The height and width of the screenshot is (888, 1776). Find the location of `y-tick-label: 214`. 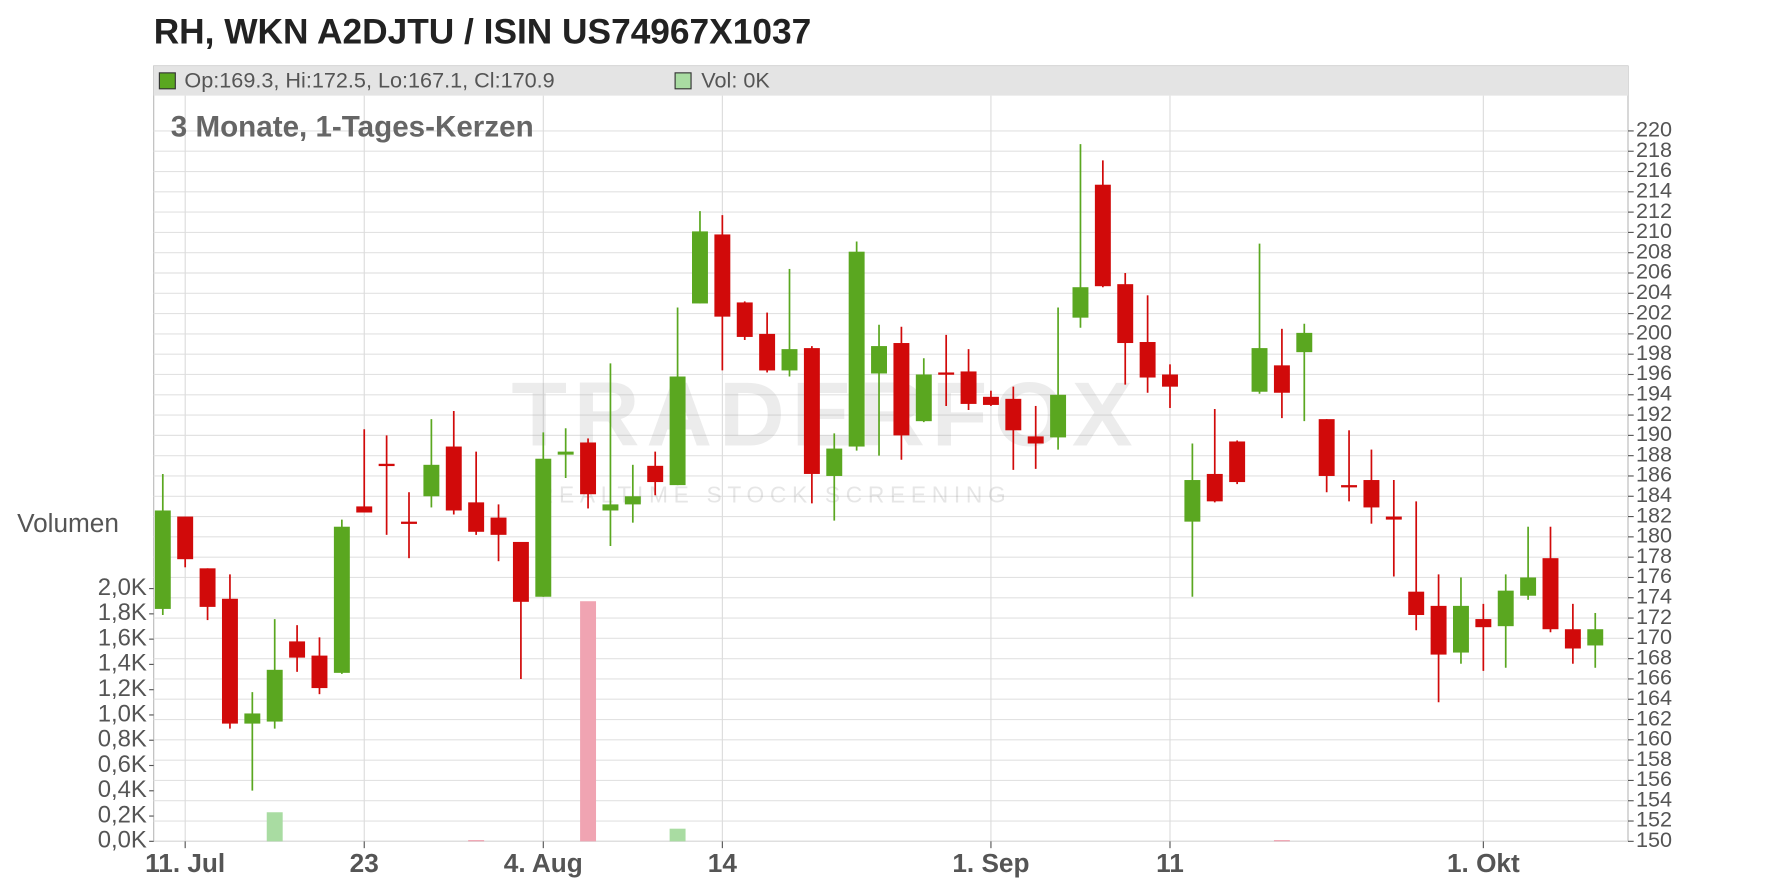

y-tick-label: 214 is located at coordinates (1654, 190).